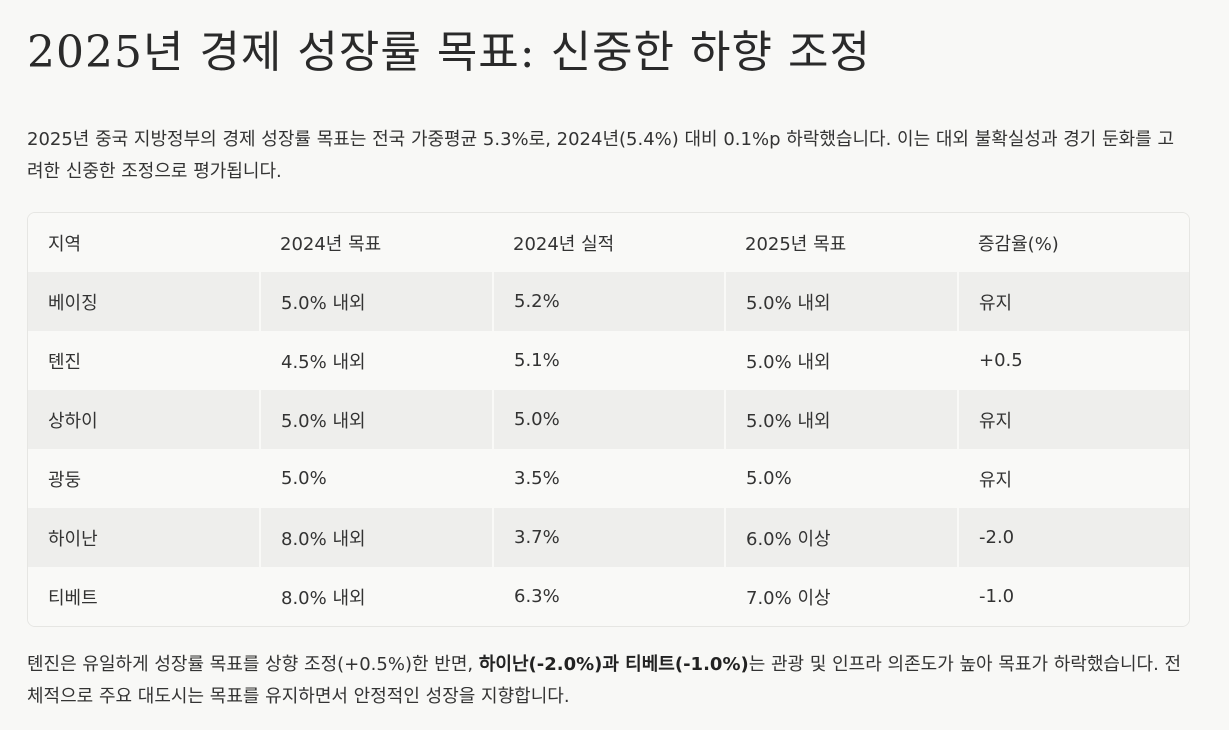 This screenshot has height=730, width=1229. Describe the element at coordinates (842, 596) in the screenshot. I see `table-cell: 7.0% 이상` at that location.